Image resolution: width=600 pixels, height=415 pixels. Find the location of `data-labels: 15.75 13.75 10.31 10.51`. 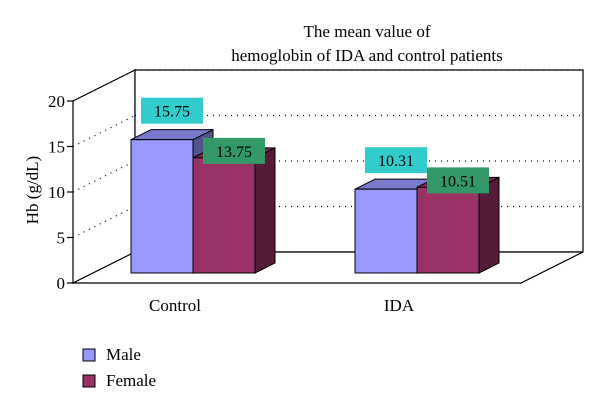

data-labels: 15.75 13.75 10.31 10.51 is located at coordinates (315, 145).